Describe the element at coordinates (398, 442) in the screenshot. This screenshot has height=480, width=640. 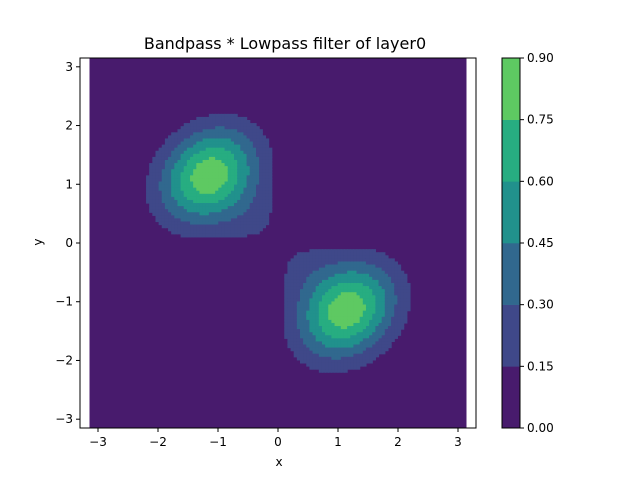
I see `x-tick-label: 2` at that location.